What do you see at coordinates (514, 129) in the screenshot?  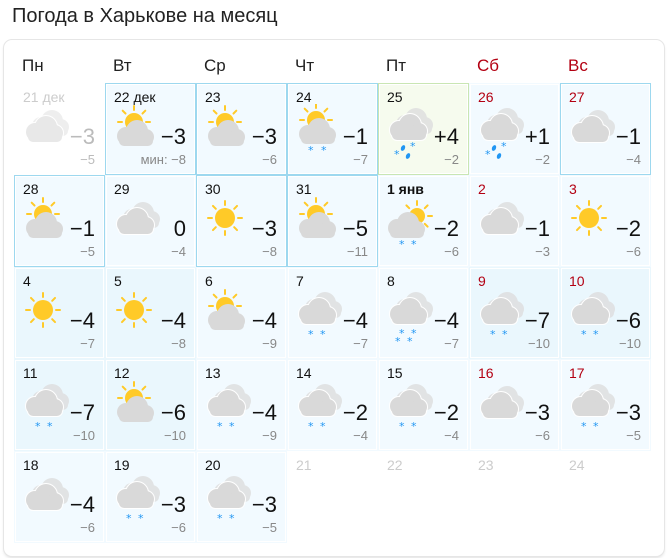 I see `day-cell: 26 * * +1 −2` at bounding box center [514, 129].